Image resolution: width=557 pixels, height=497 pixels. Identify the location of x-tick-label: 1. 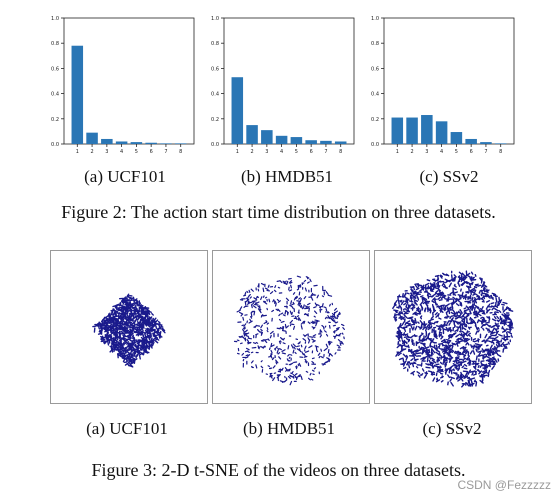
(397, 152).